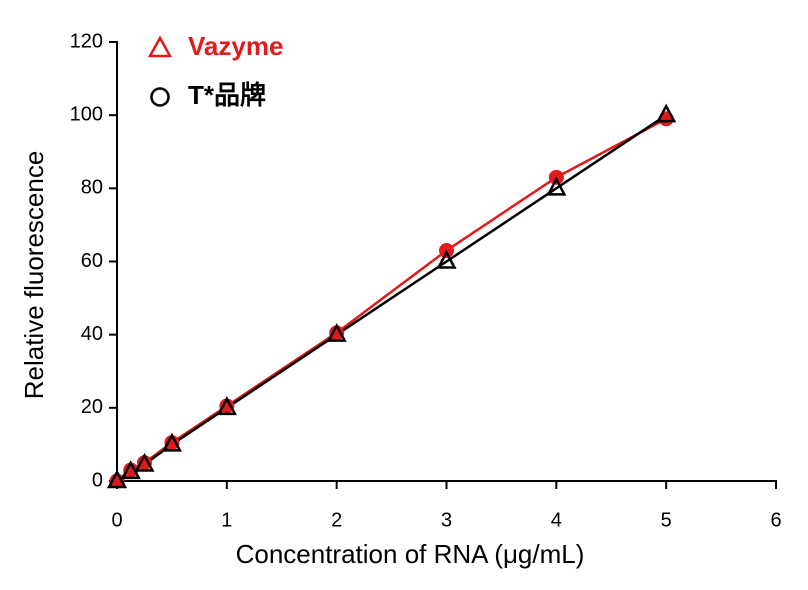  Describe the element at coordinates (92, 188) in the screenshot. I see `y-tick-label: 80` at that location.